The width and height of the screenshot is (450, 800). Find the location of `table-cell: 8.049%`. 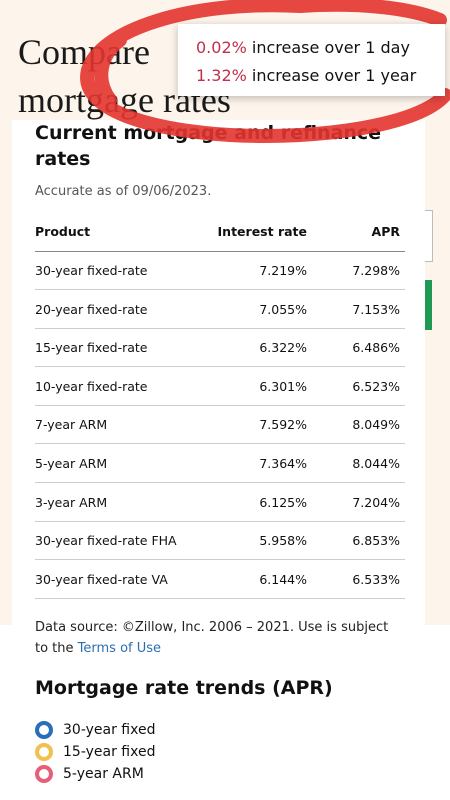

table-cell: 8.049% is located at coordinates (376, 425).